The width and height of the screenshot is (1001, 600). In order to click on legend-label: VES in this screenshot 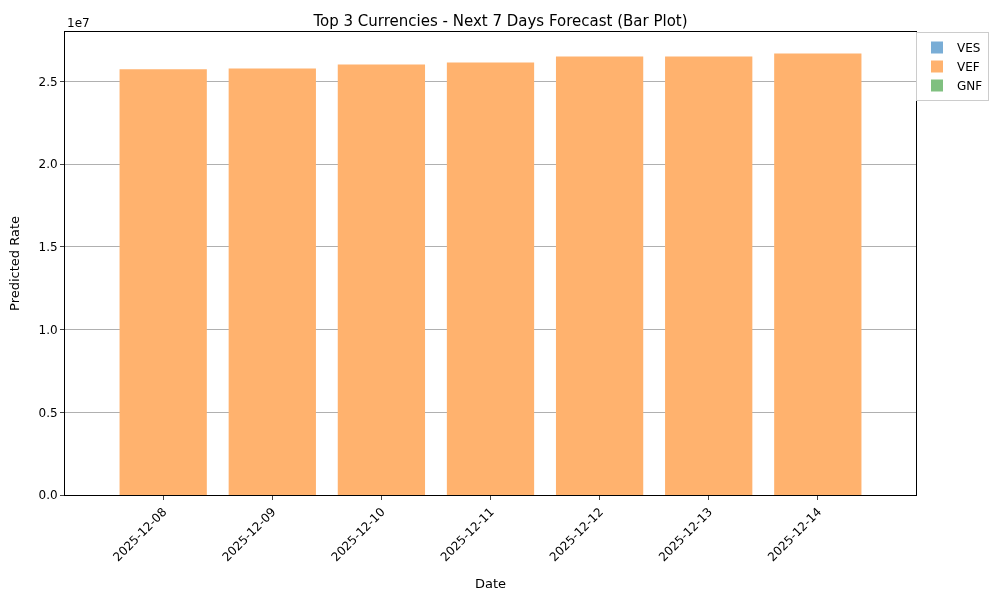, I will do `click(969, 48)`.